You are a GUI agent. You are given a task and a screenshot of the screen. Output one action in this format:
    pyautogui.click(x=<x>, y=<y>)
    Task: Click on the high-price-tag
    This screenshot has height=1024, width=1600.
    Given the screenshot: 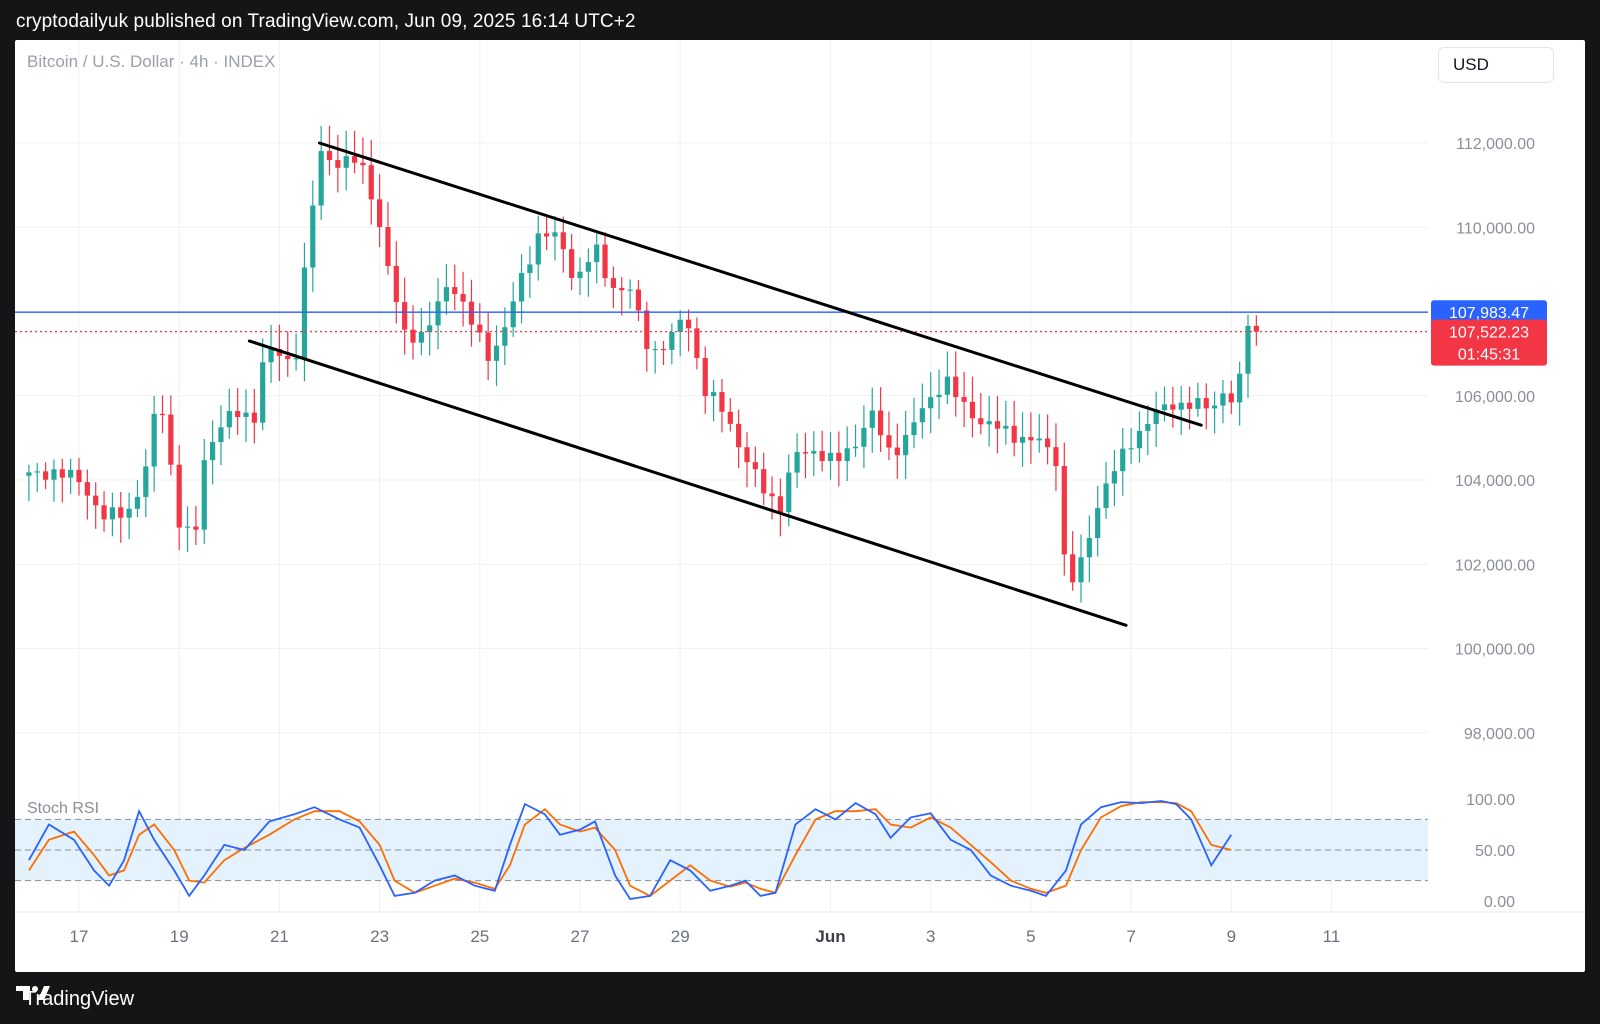 What is the action you would take?
    pyautogui.click(x=1489, y=312)
    